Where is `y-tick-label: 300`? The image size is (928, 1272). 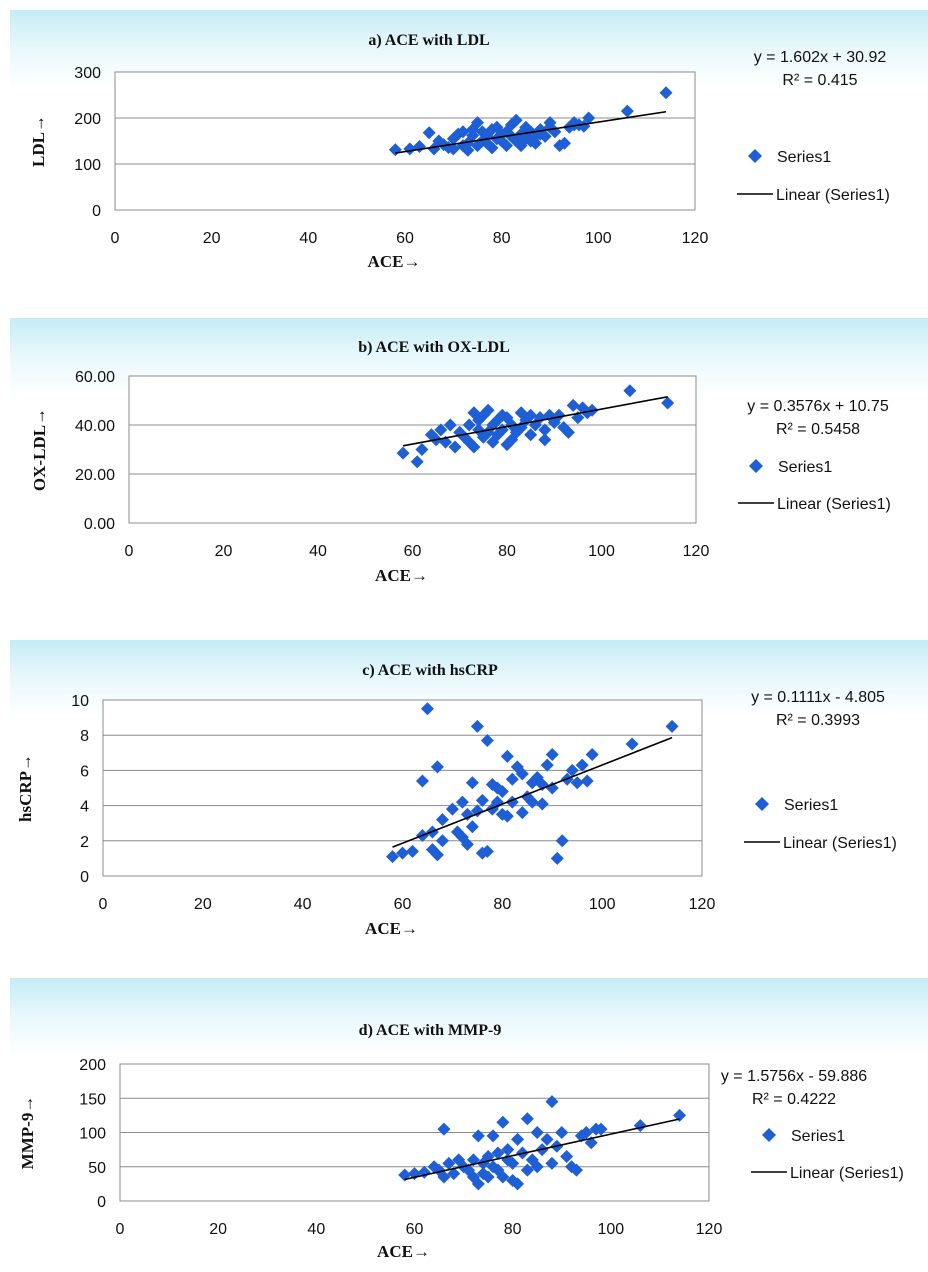
y-tick-label: 300 is located at coordinates (87, 73).